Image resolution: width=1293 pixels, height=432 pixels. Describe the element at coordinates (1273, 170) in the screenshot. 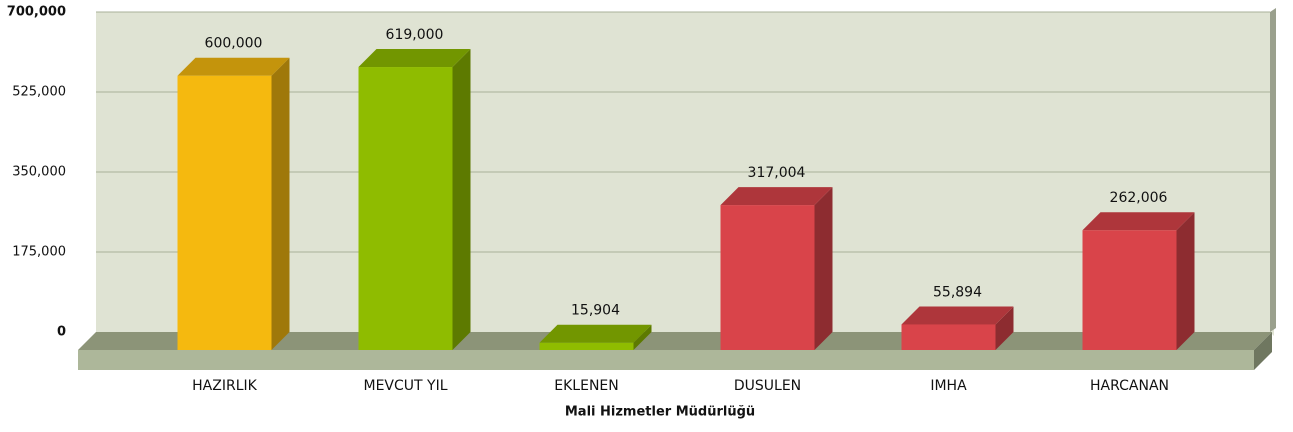

I see `wall-edge` at that location.